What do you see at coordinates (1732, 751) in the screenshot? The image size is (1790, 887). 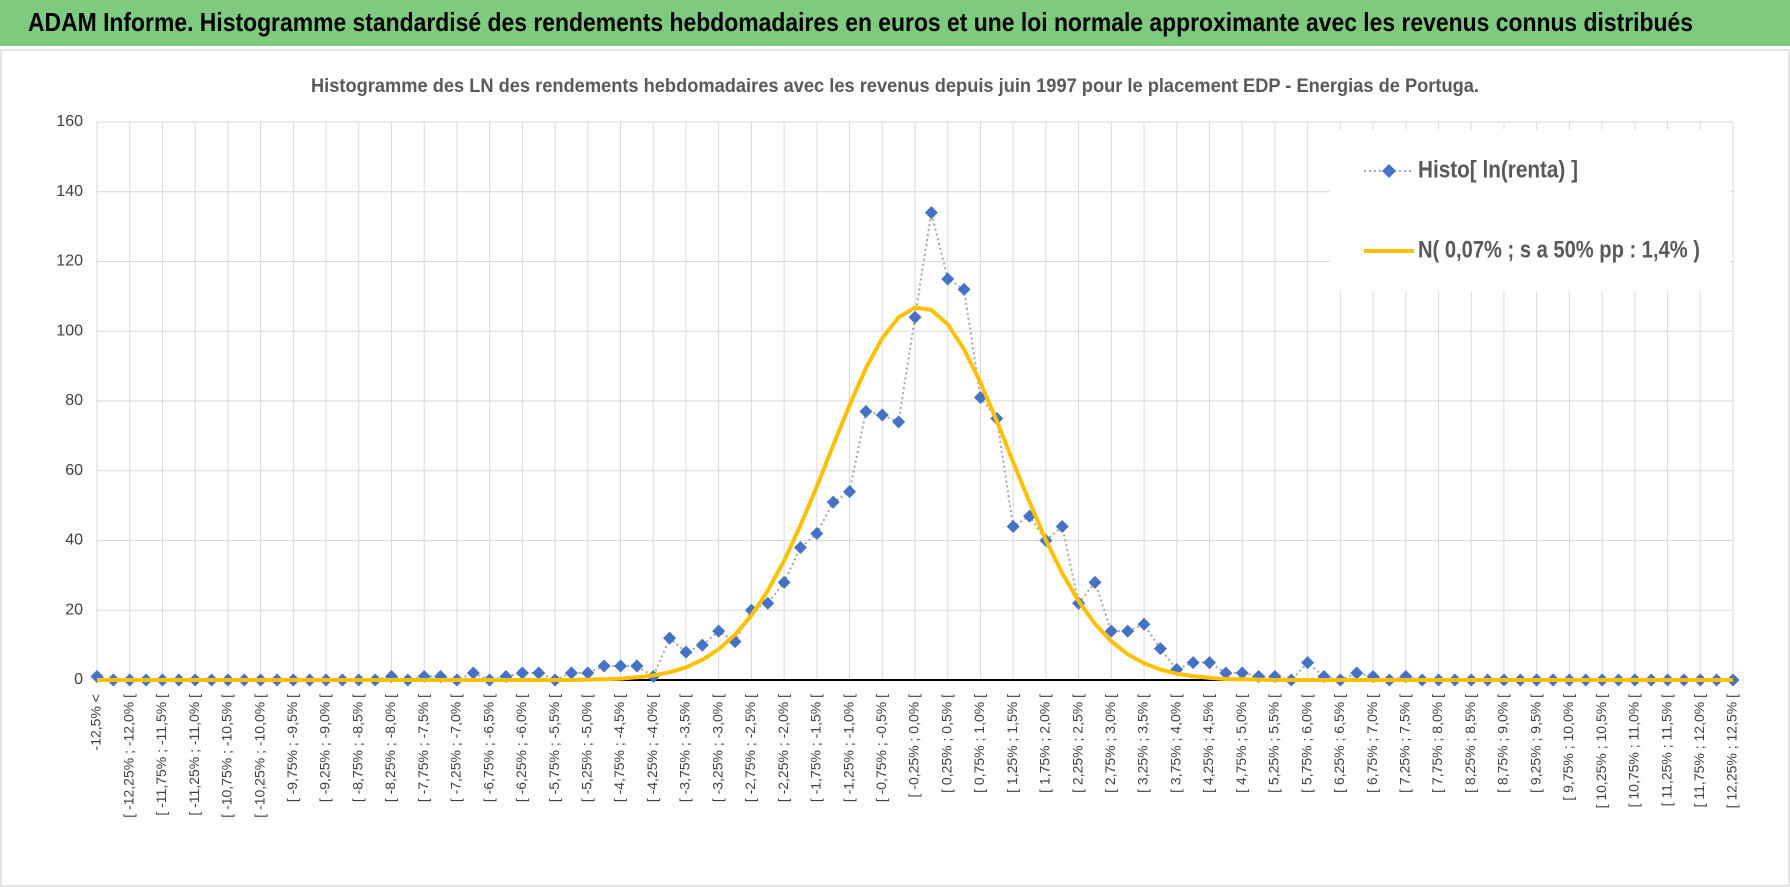 I see `x-tick-label: [ 12,25% ; 12,5% [` at bounding box center [1732, 751].